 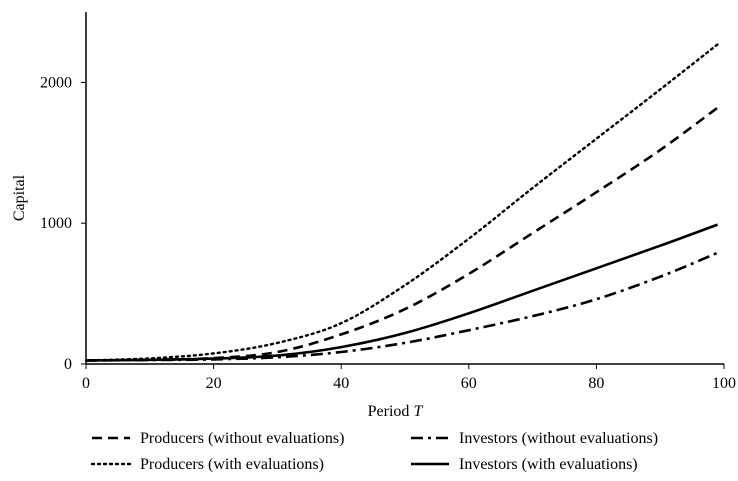 I want to click on x-axis-label: Period T, so click(x=396, y=411).